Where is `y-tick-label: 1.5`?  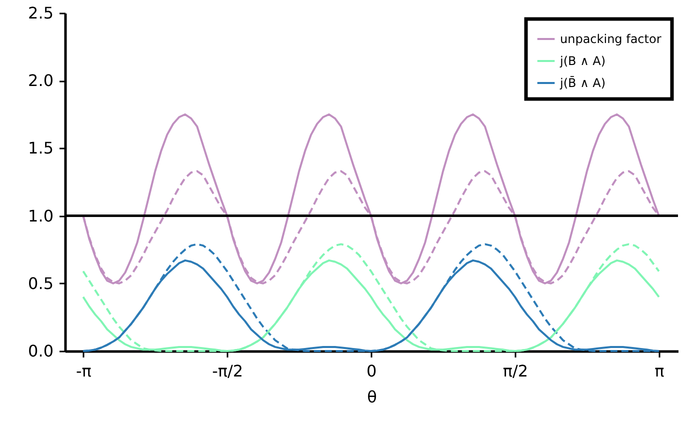 y-tick-label: 1.5 is located at coordinates (41, 148).